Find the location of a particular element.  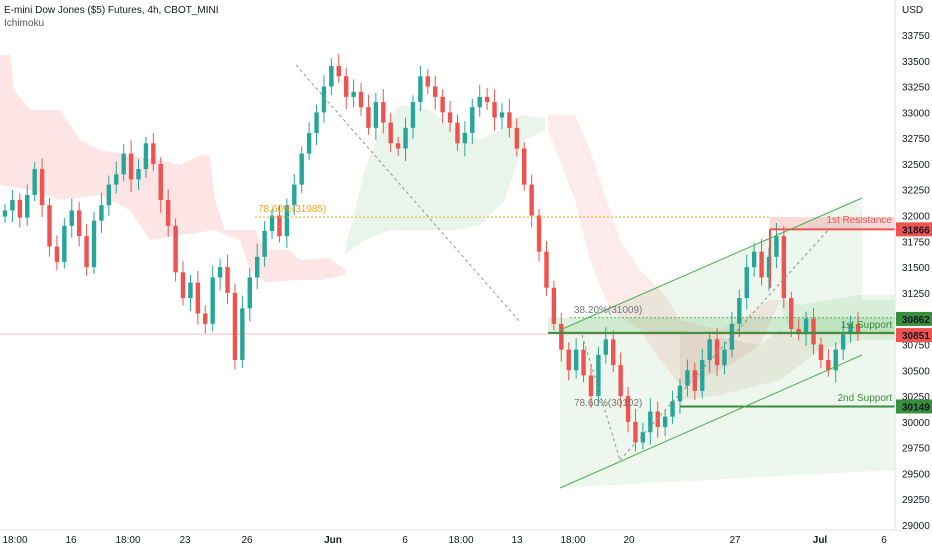

label-first-support: 1st Support is located at coordinates (866, 325).